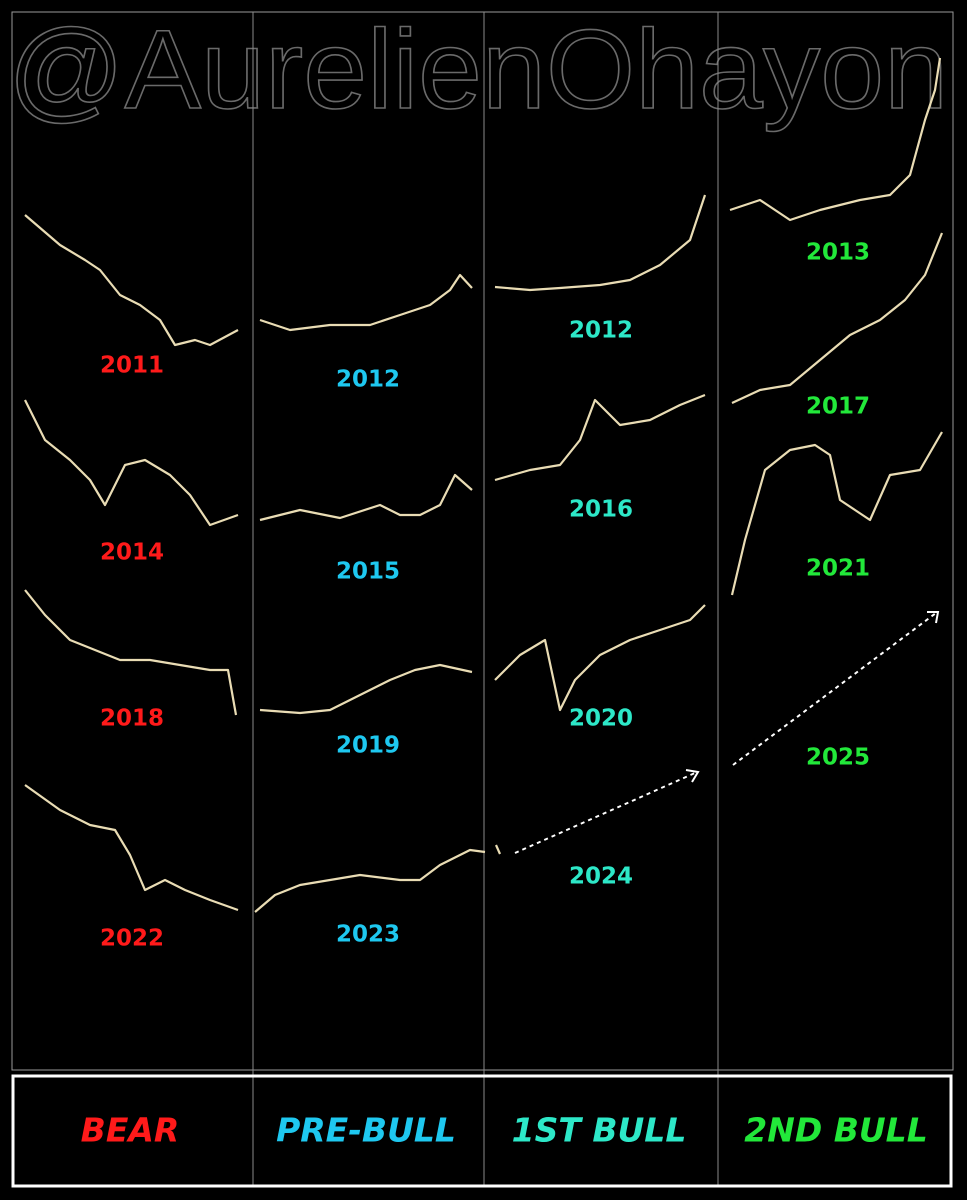 Image resolution: width=967 pixels, height=1200 pixels. Describe the element at coordinates (130, 1130) in the screenshot. I see `phase-label: BEAR` at that location.